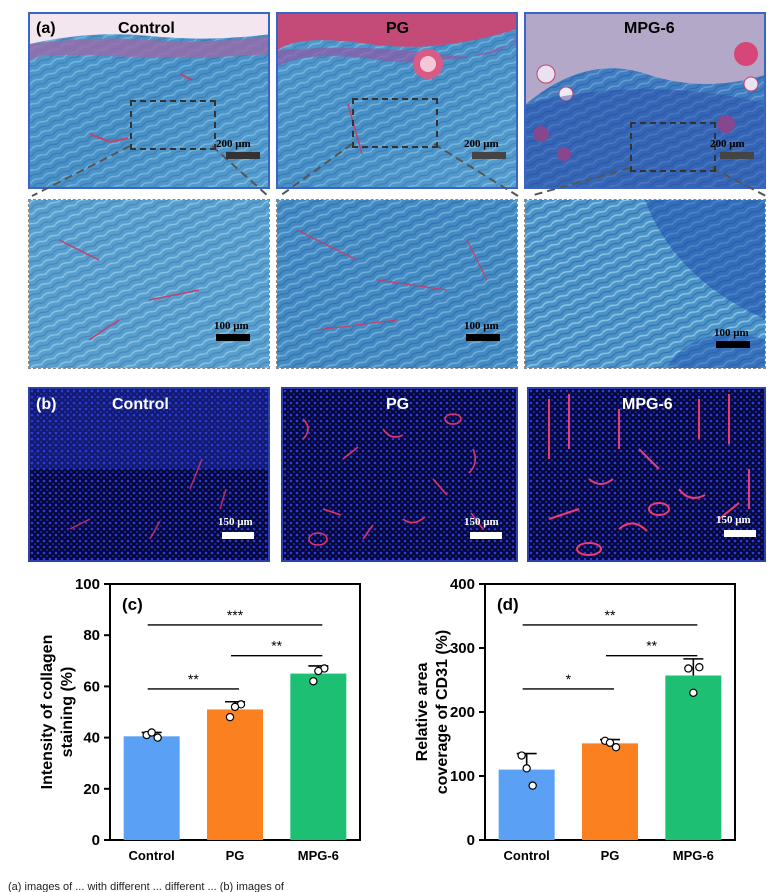 Image resolution: width=776 pixels, height=892 pixels. Describe the element at coordinates (398, 28) in the screenshot. I see `panel-a-title-pg: PG` at that location.